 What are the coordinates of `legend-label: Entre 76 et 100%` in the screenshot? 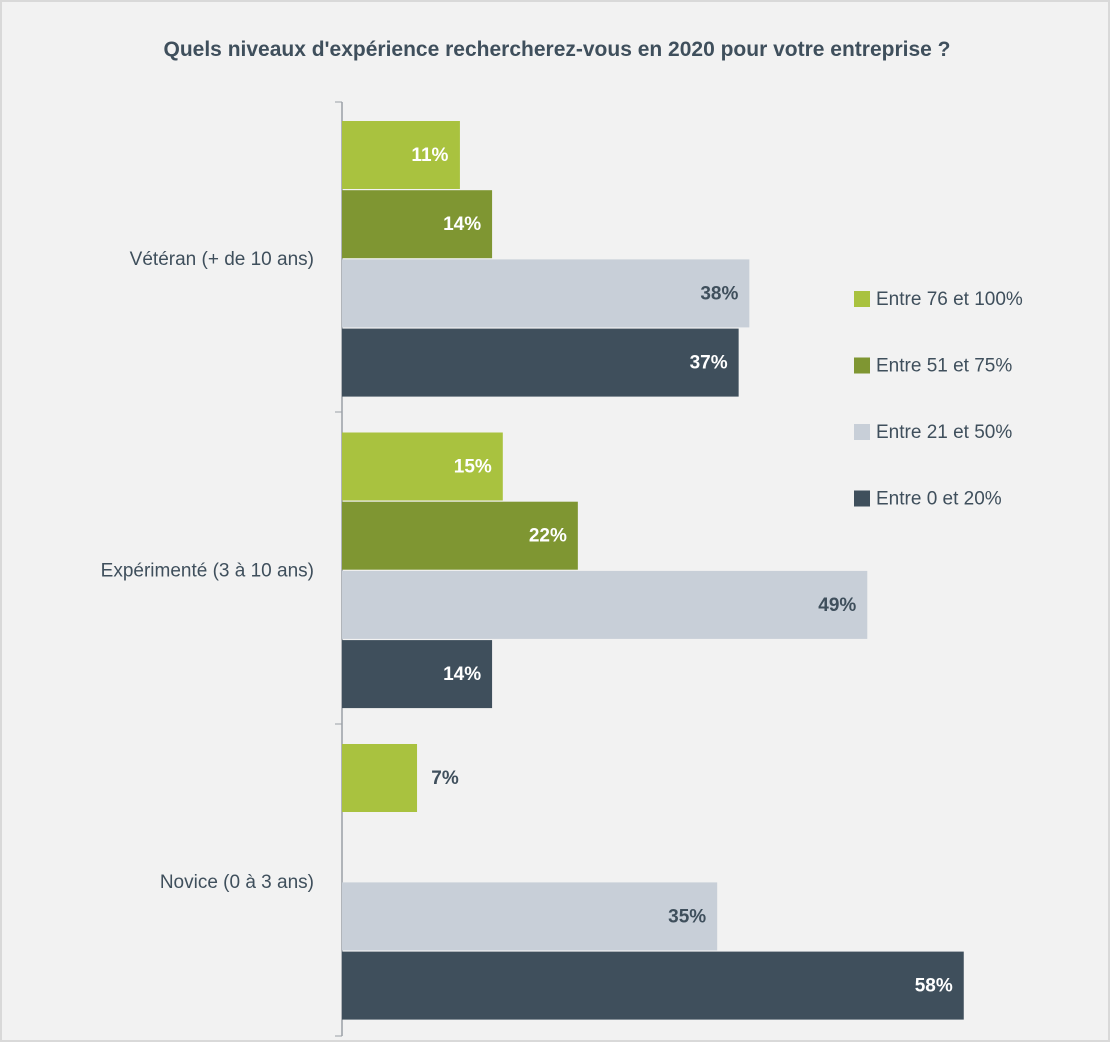 It's located at (949, 299).